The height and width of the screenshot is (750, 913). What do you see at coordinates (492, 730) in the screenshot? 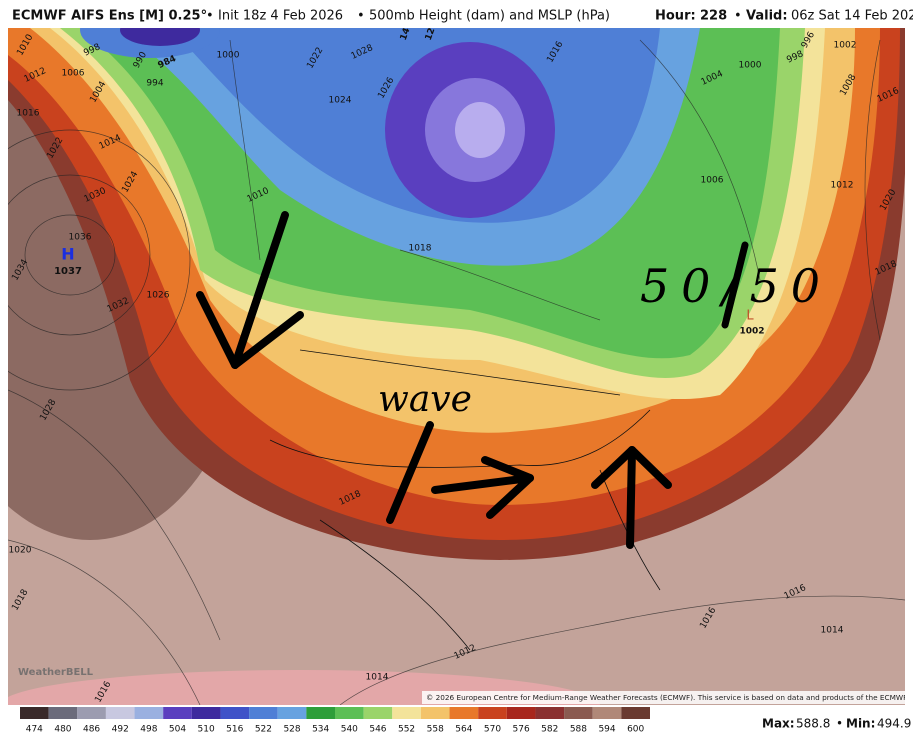
I see `colorbar-tick-label: 570` at bounding box center [492, 730].